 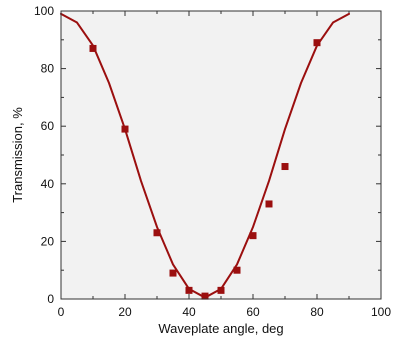 I want to click on x-tick-label: 20, so click(x=125, y=312).